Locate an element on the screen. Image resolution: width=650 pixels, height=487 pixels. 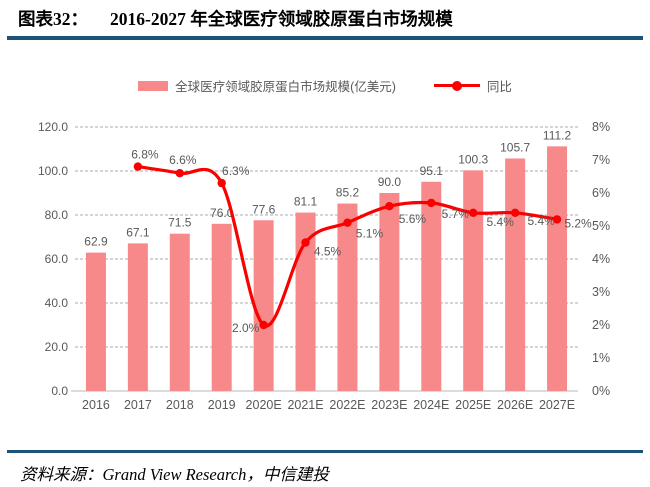
x-axis-label: 2023E is located at coordinates (389, 405).